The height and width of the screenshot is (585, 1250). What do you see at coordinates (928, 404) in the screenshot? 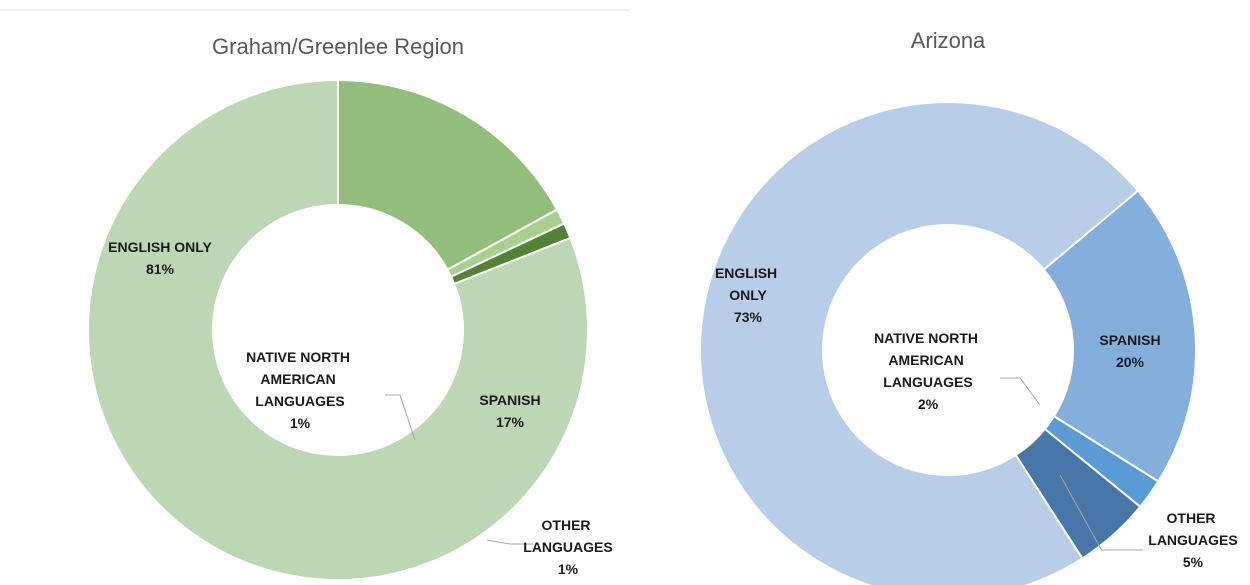
I see `value-label: 2%` at bounding box center [928, 404].